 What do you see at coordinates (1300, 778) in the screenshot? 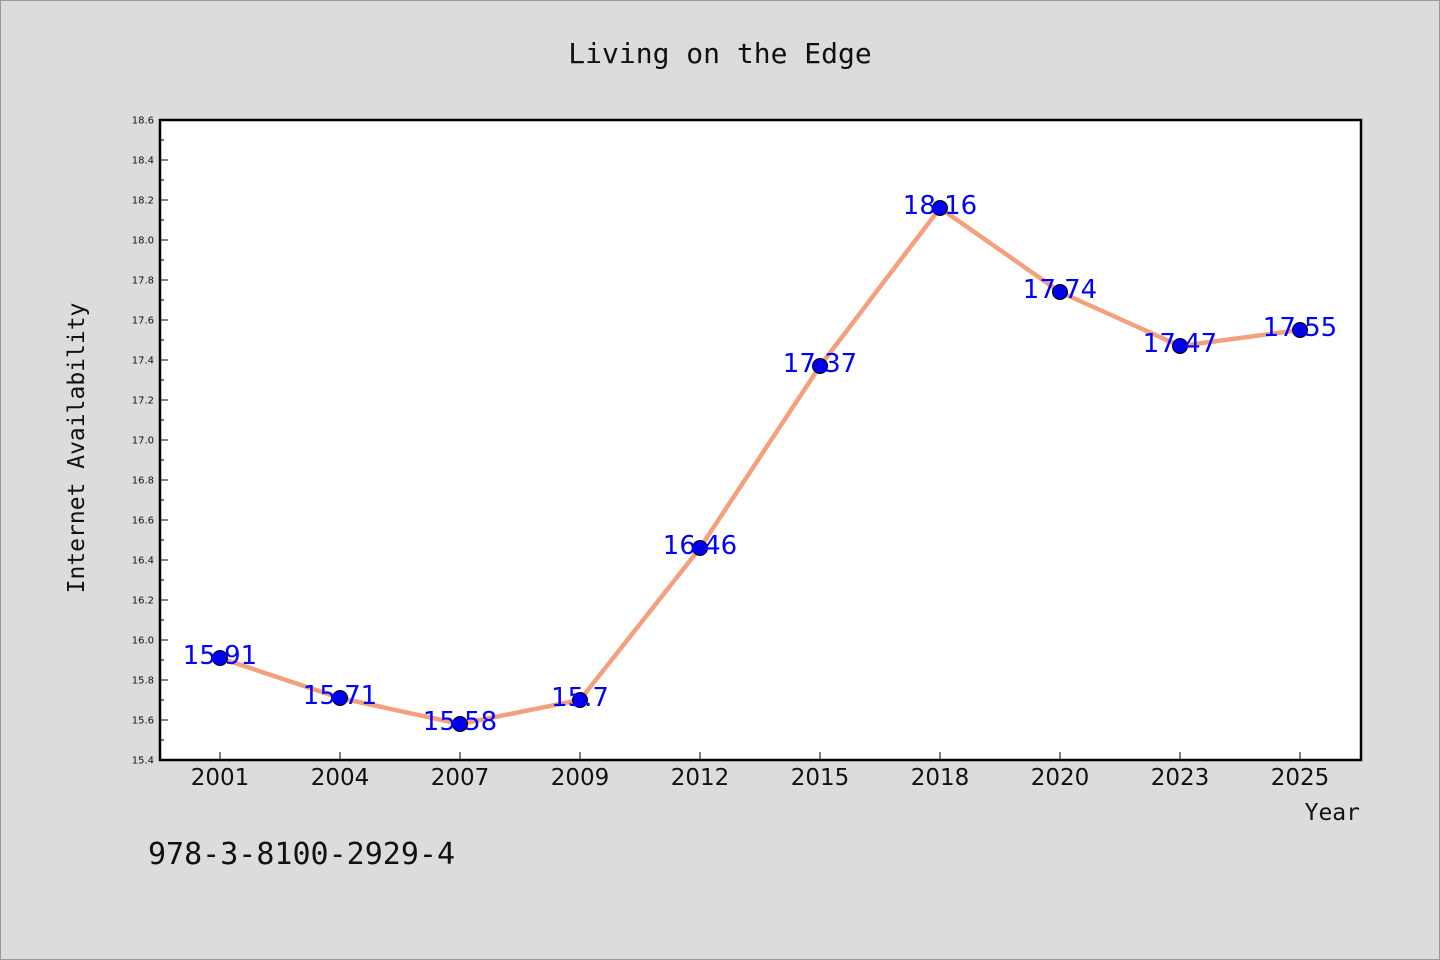
I see `x-tick-label: 2025` at bounding box center [1300, 778].